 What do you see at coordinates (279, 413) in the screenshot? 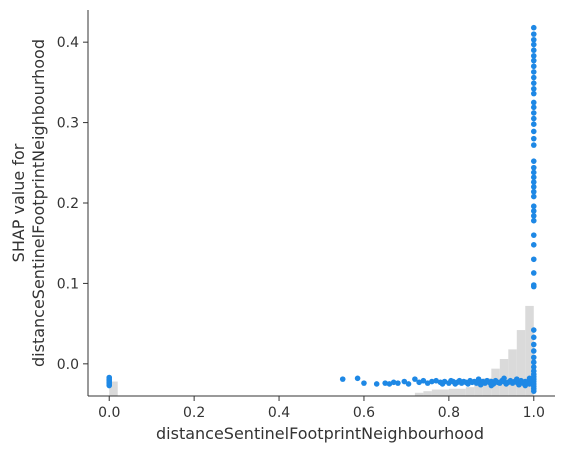
I see `x-tick-label: 0.4` at bounding box center [279, 413].